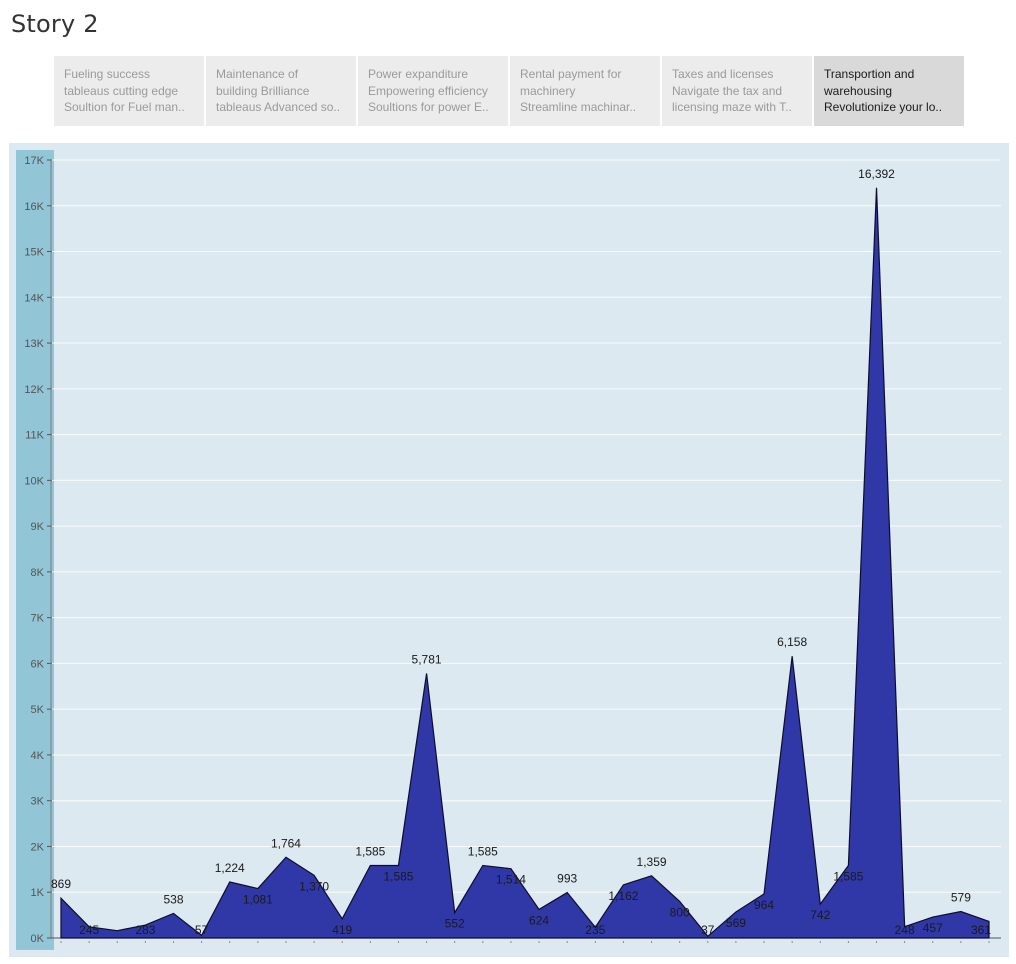  I want to click on y-tick-label: 7K, so click(38, 619).